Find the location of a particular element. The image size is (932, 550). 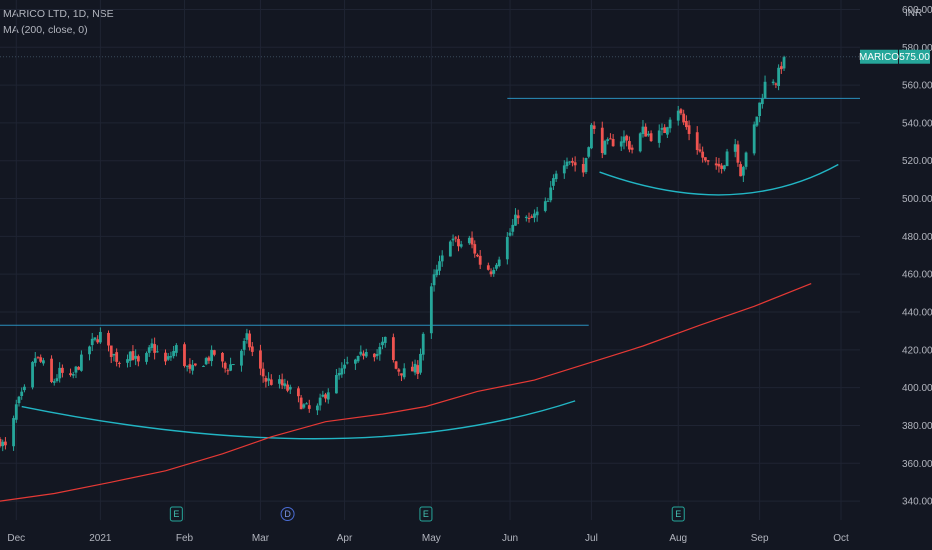

indicator-legend: MA (200, close, 0) is located at coordinates (45, 30).